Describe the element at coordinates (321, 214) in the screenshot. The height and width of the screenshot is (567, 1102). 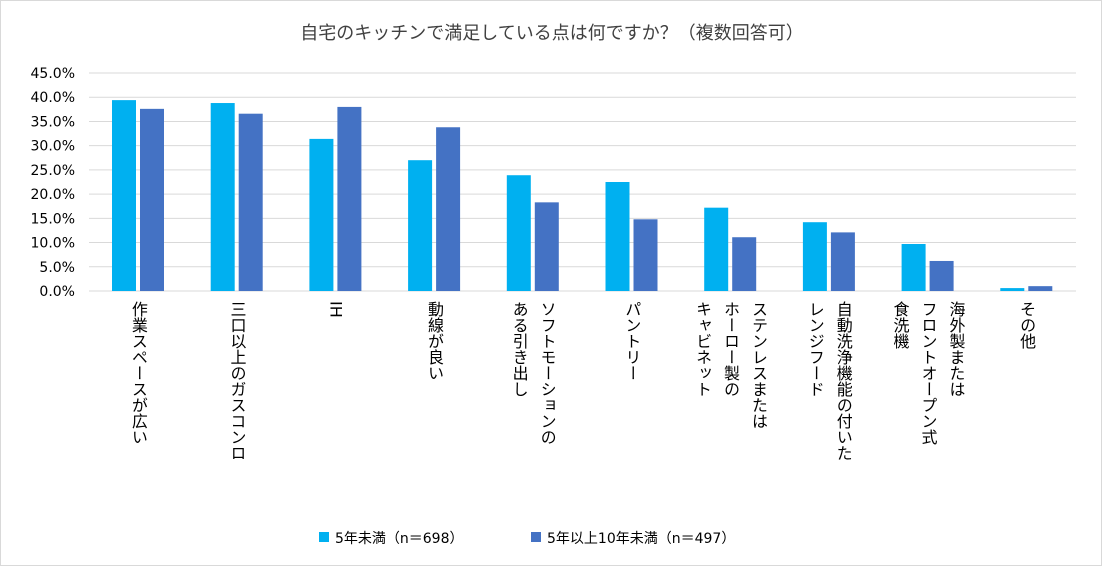
I see `bar-s0-c2` at that location.